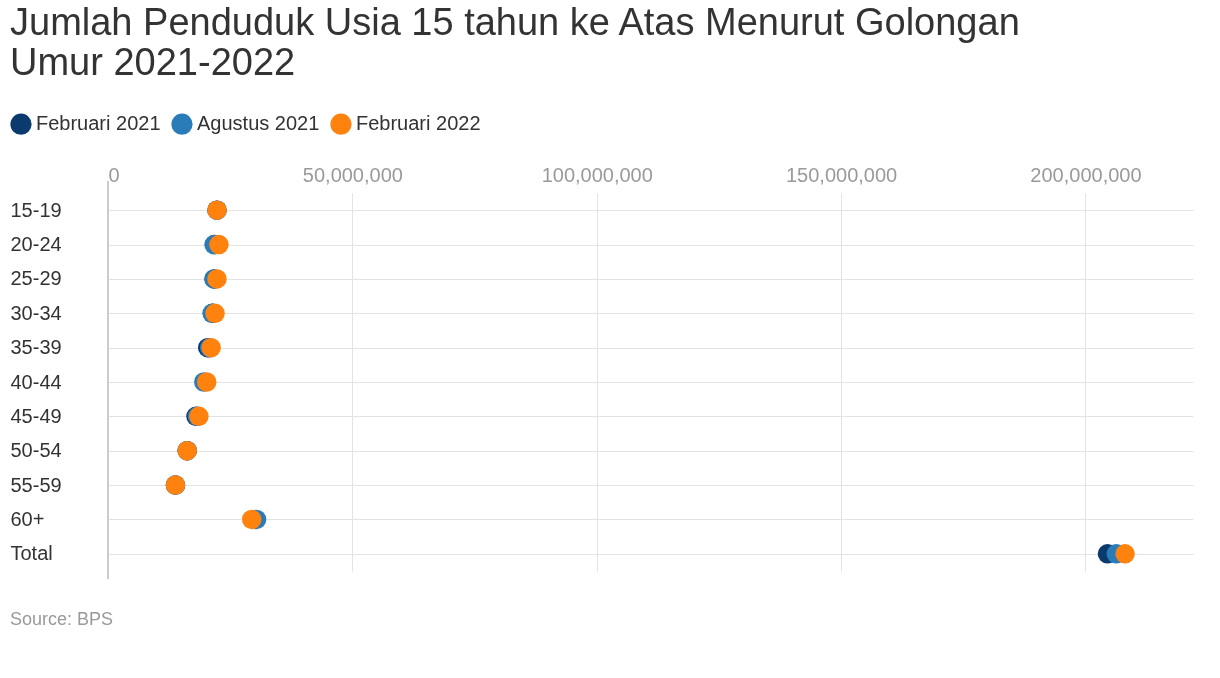 This screenshot has width=1220, height=678. I want to click on y-tick-label: 20-24, so click(36, 244).